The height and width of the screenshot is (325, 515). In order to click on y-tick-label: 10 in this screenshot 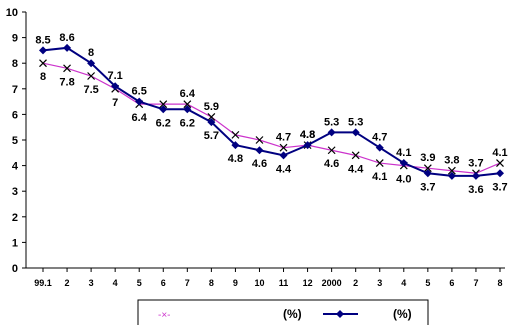, I will do `click(12, 13)`.